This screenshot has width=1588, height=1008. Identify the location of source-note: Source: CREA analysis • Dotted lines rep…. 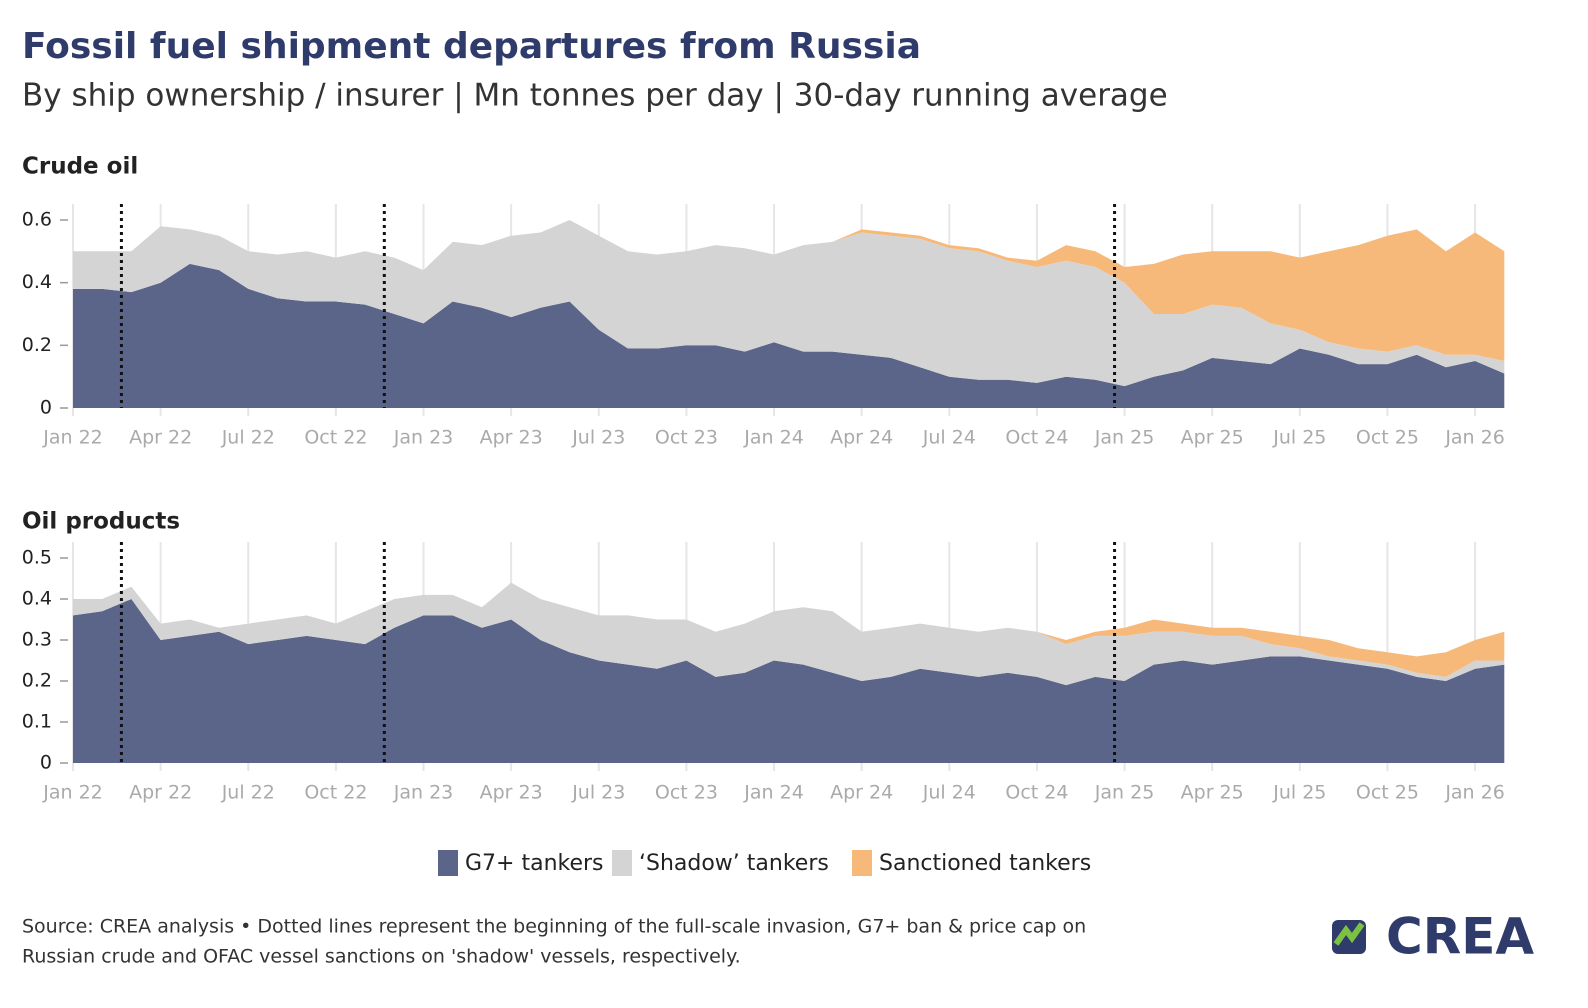
(554, 927).